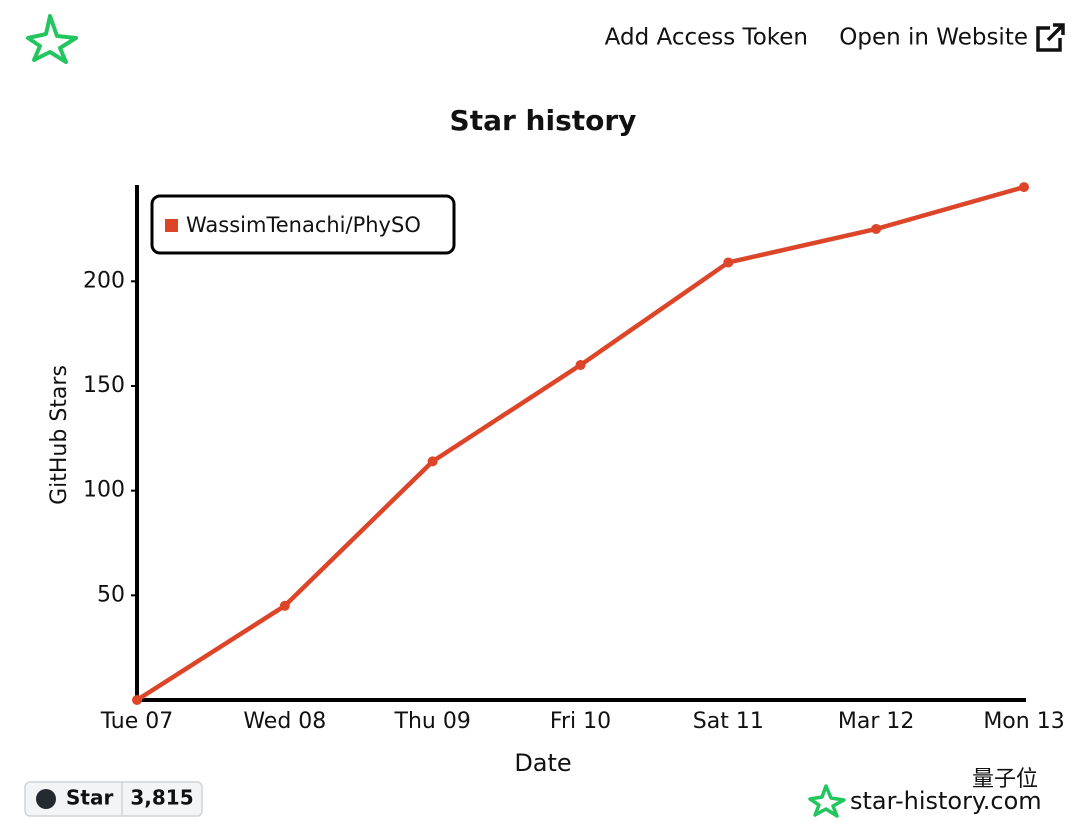  I want to click on add-token-link: Add Access Token, so click(706, 38).